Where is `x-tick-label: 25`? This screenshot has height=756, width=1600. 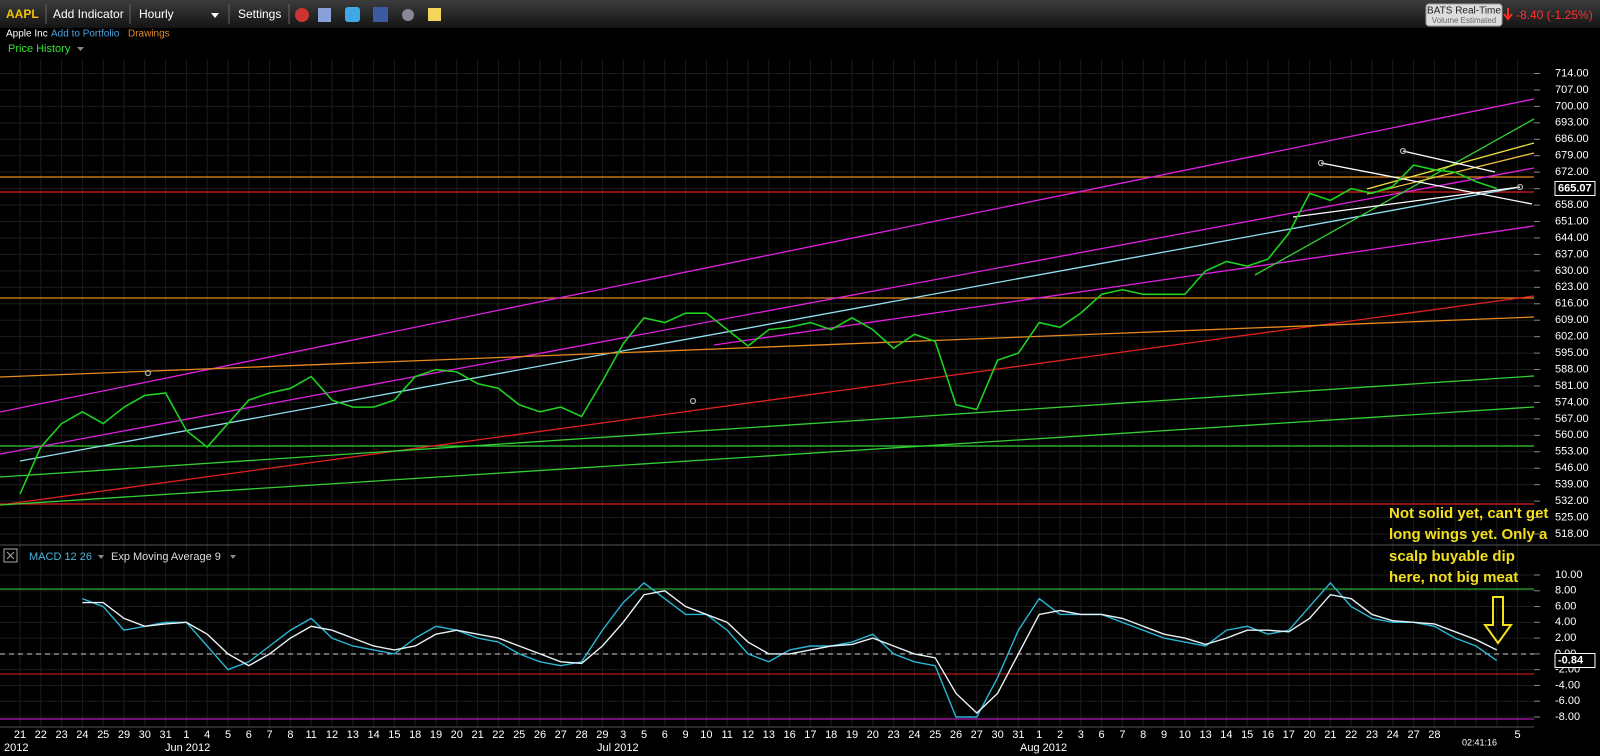
x-tick-label: 25 is located at coordinates (519, 735).